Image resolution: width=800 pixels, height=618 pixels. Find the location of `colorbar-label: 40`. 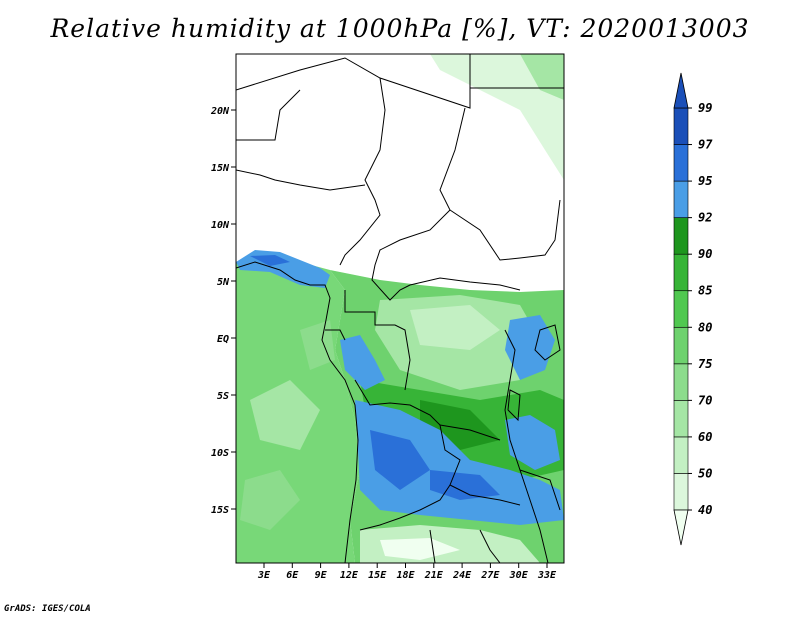

colorbar-label: 40 is located at coordinates (705, 510).